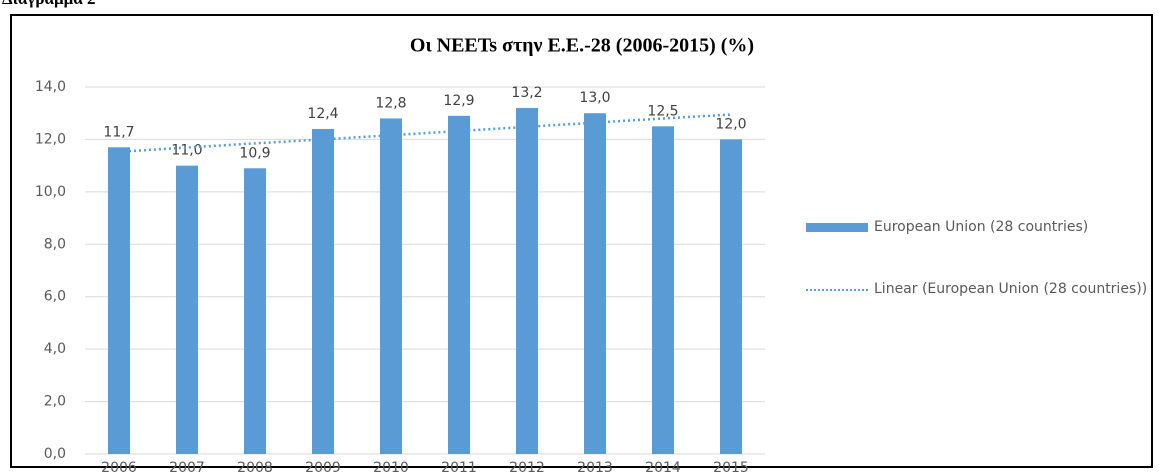 The image size is (1159, 472). Describe the element at coordinates (322, 114) in the screenshot. I see `data-label: 12,4` at that location.